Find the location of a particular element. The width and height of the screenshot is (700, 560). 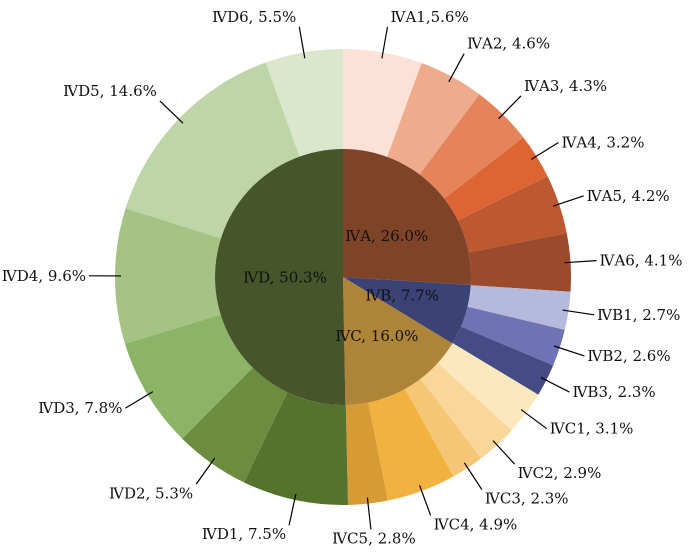

outer-slice-ivd4 is located at coordinates (167, 276).